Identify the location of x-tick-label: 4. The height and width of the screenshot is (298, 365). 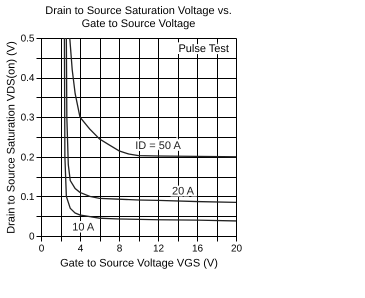
(81, 249).